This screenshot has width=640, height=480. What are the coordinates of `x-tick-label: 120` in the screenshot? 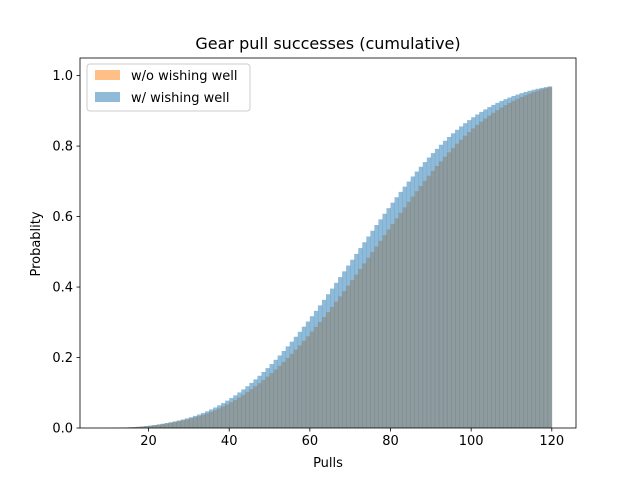 It's located at (551, 441).